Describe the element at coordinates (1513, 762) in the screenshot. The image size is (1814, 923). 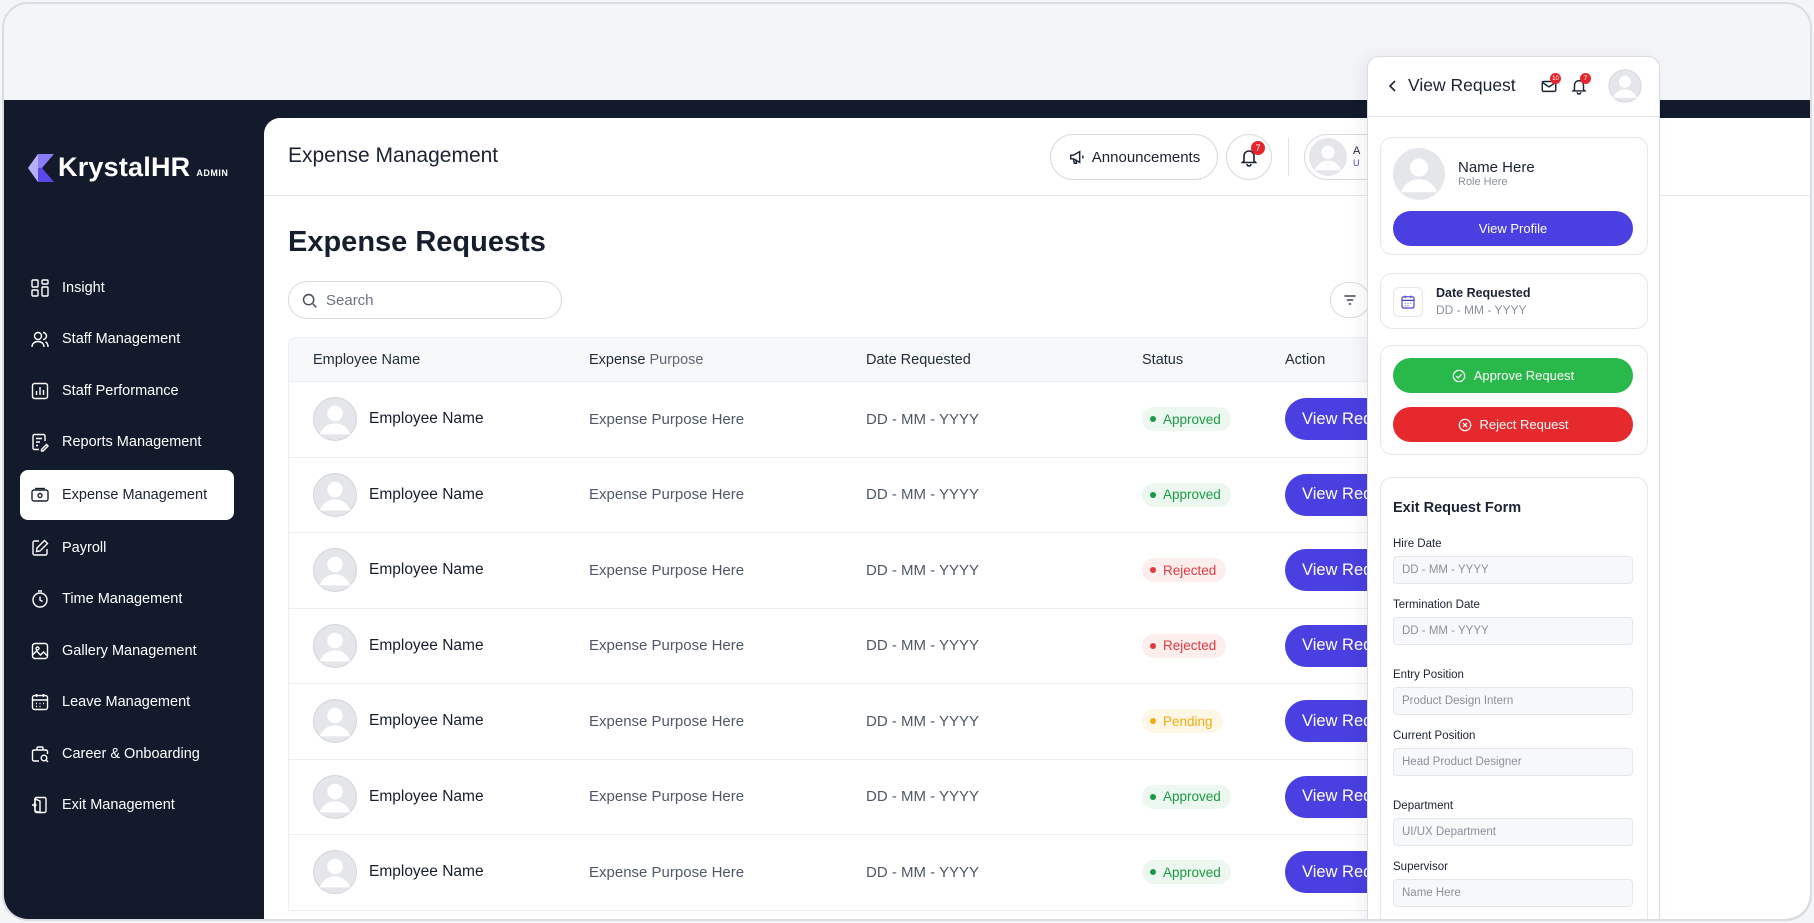
I see `current-position-field: Head Product Designer` at that location.